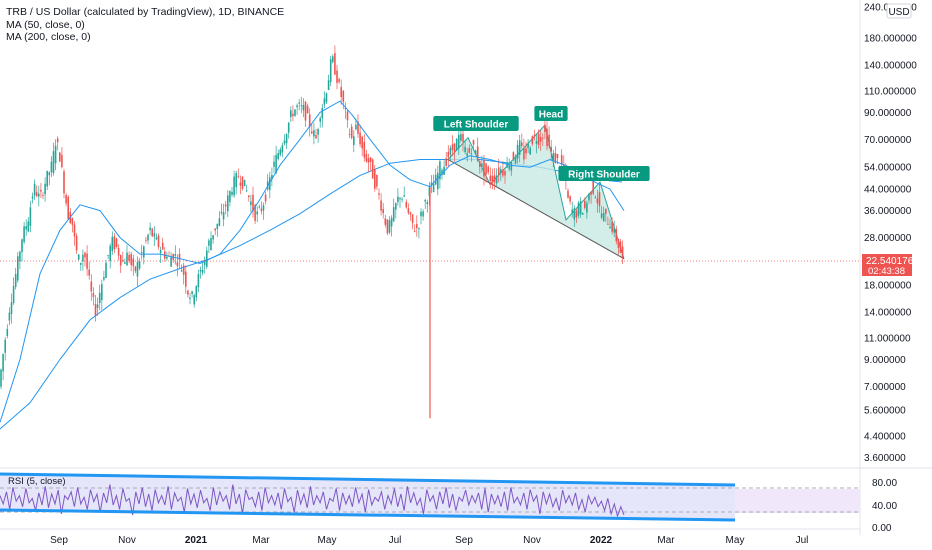 This screenshot has height=550, width=932. What do you see at coordinates (797, 501) in the screenshot?
I see `rsi-band-future` at bounding box center [797, 501].